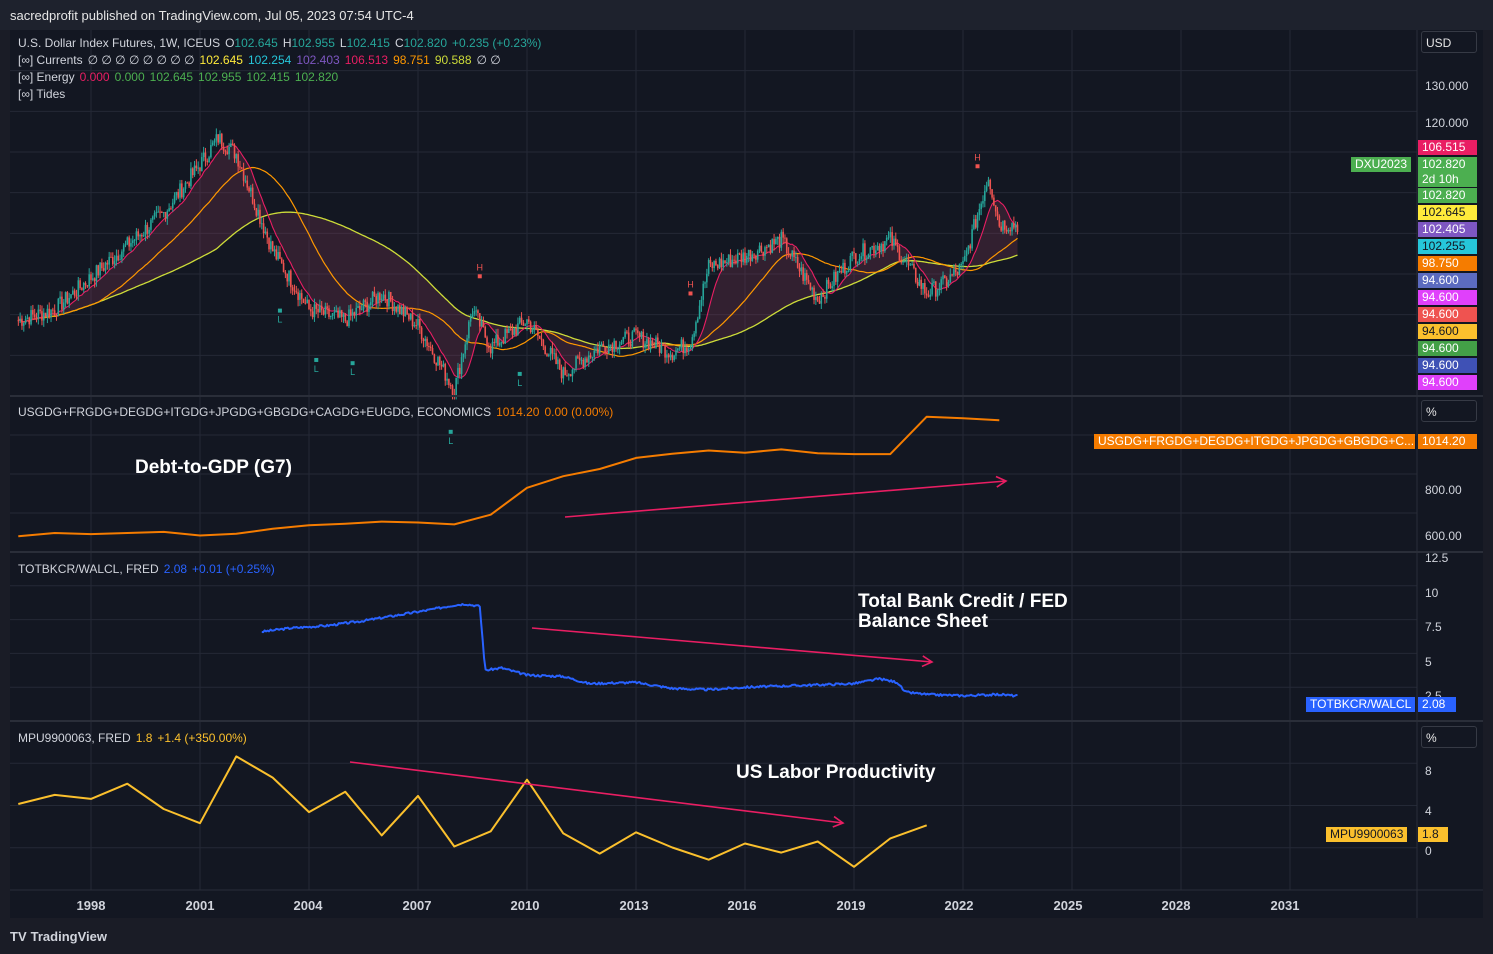  I want to click on currents-label: [∞] Currents, so click(50, 60).